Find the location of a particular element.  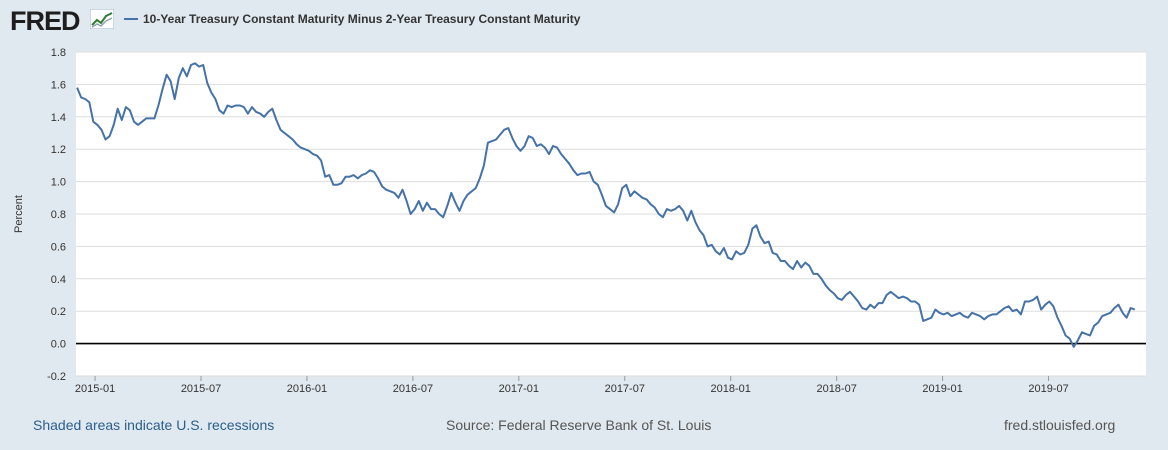

y-tick-label: 0.2 is located at coordinates (58, 312).